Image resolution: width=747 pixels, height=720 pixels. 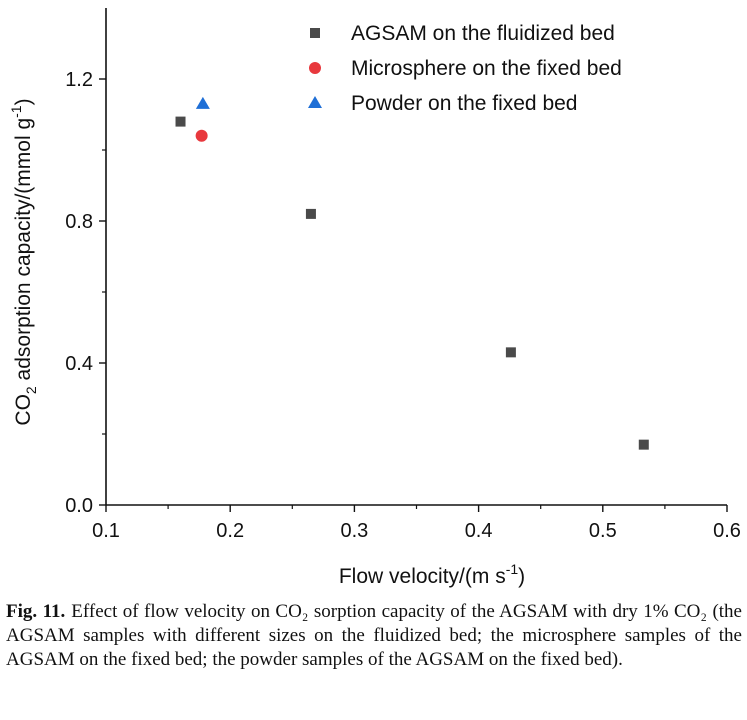 I want to click on figure-label: Fig. 11., so click(x=36, y=611).